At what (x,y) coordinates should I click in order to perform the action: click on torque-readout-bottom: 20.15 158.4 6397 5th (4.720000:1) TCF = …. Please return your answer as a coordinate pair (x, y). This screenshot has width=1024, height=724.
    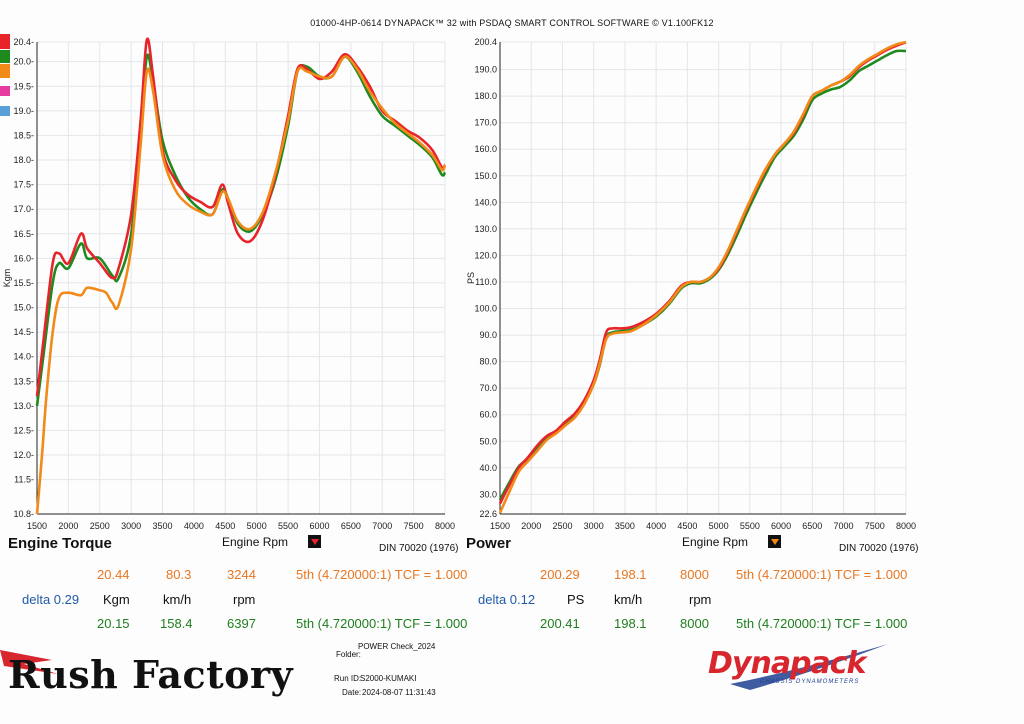
    Looking at the image, I should click on (235, 625).